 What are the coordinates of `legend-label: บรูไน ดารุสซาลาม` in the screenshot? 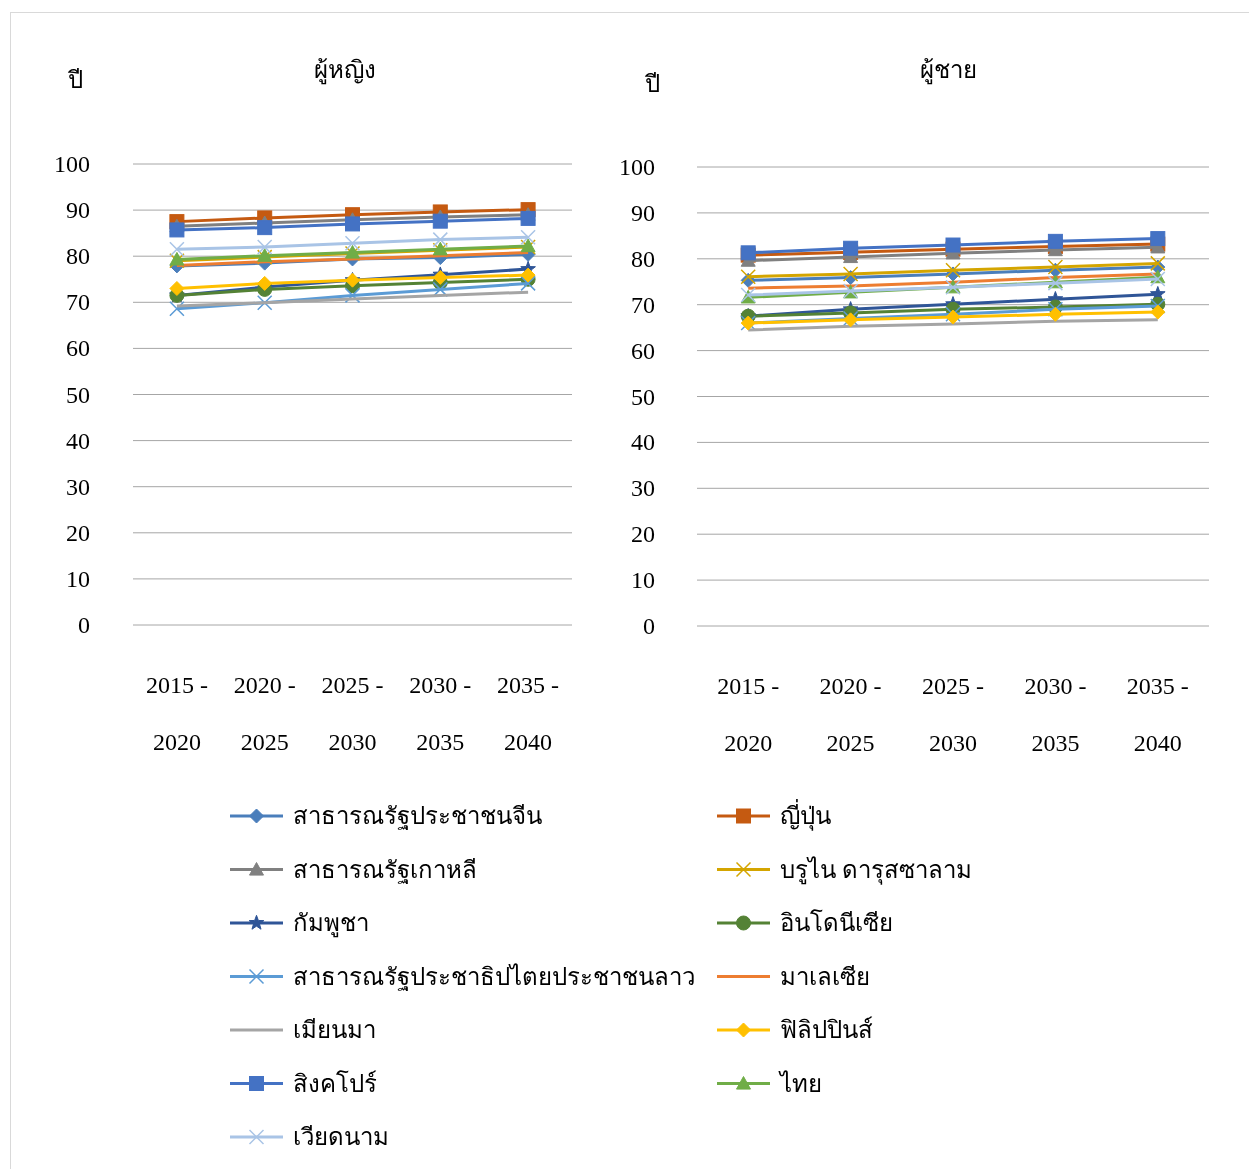 It's located at (876, 870).